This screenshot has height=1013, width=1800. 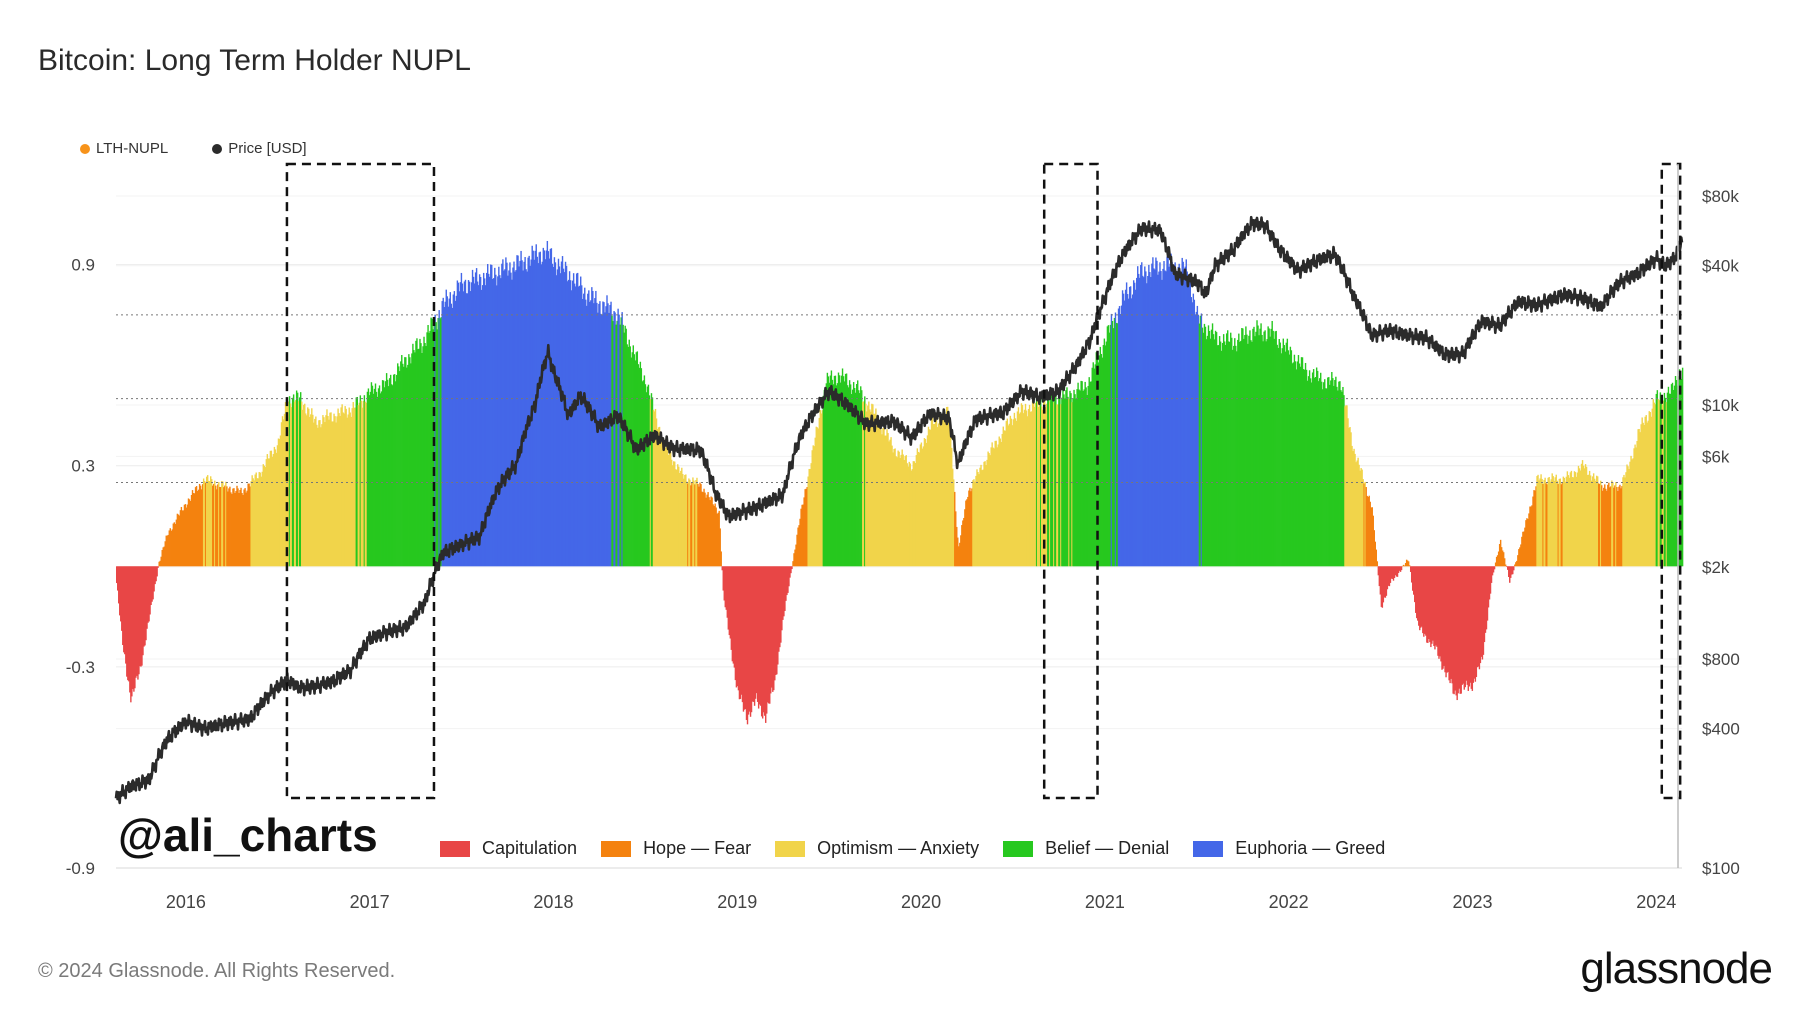 I want to click on legend-item-price: Price [USD], so click(x=259, y=148).